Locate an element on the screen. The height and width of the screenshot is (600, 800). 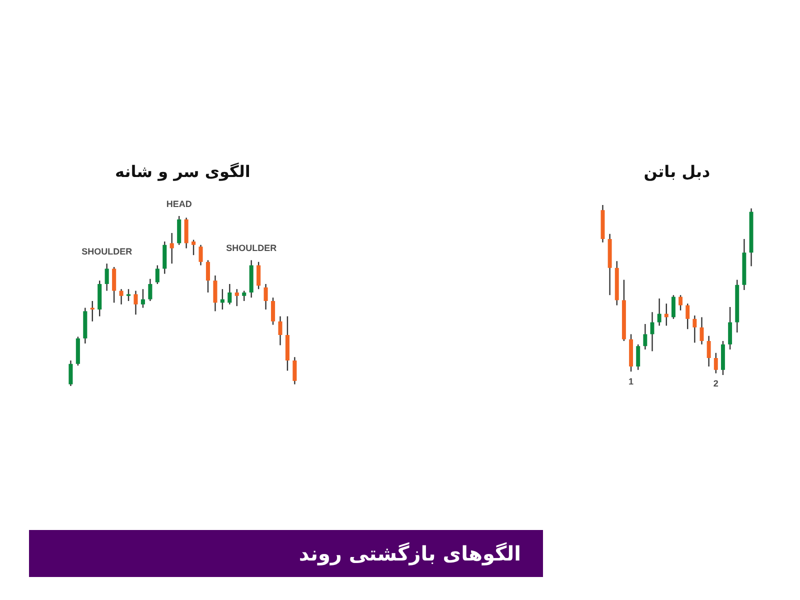
chart-title: دبل باتن is located at coordinates (677, 171).